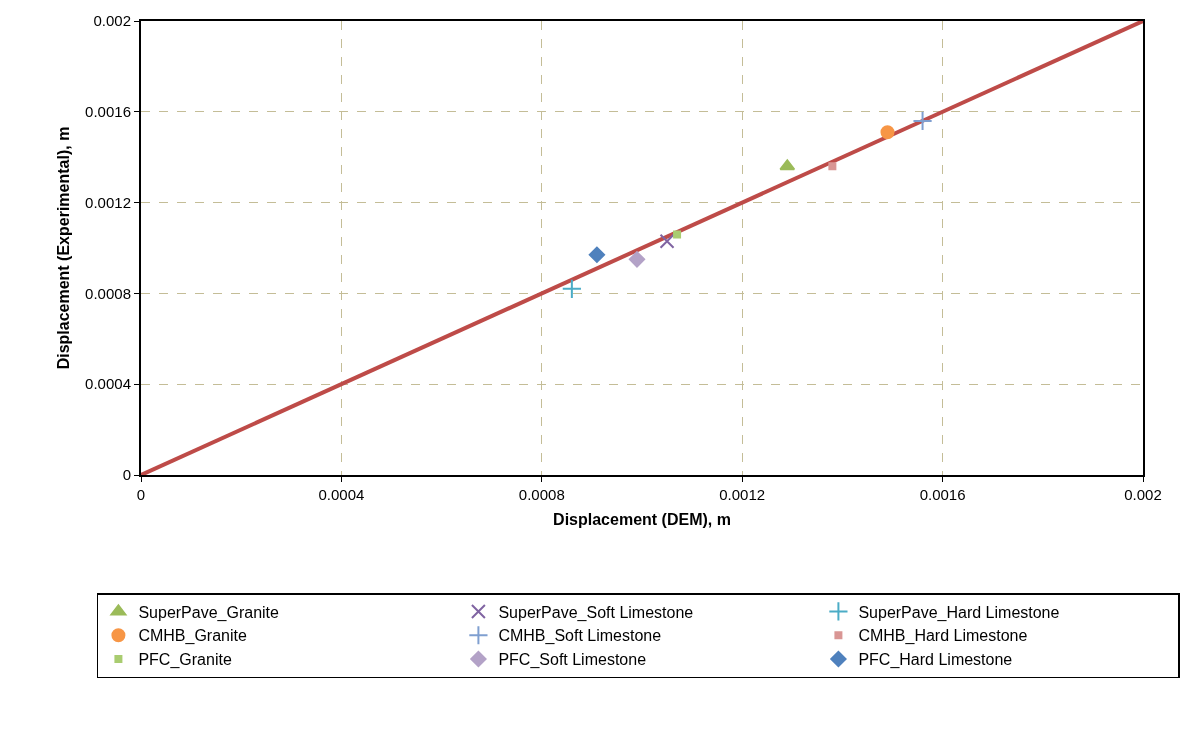  What do you see at coordinates (580, 636) in the screenshot?
I see `legend-label: CMHB_Soft Limestone` at bounding box center [580, 636].